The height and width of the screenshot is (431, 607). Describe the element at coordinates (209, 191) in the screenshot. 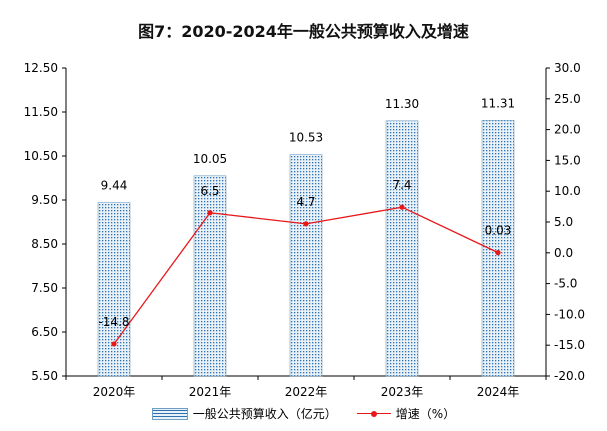

I see `growth-value-label: 6.5` at that location.